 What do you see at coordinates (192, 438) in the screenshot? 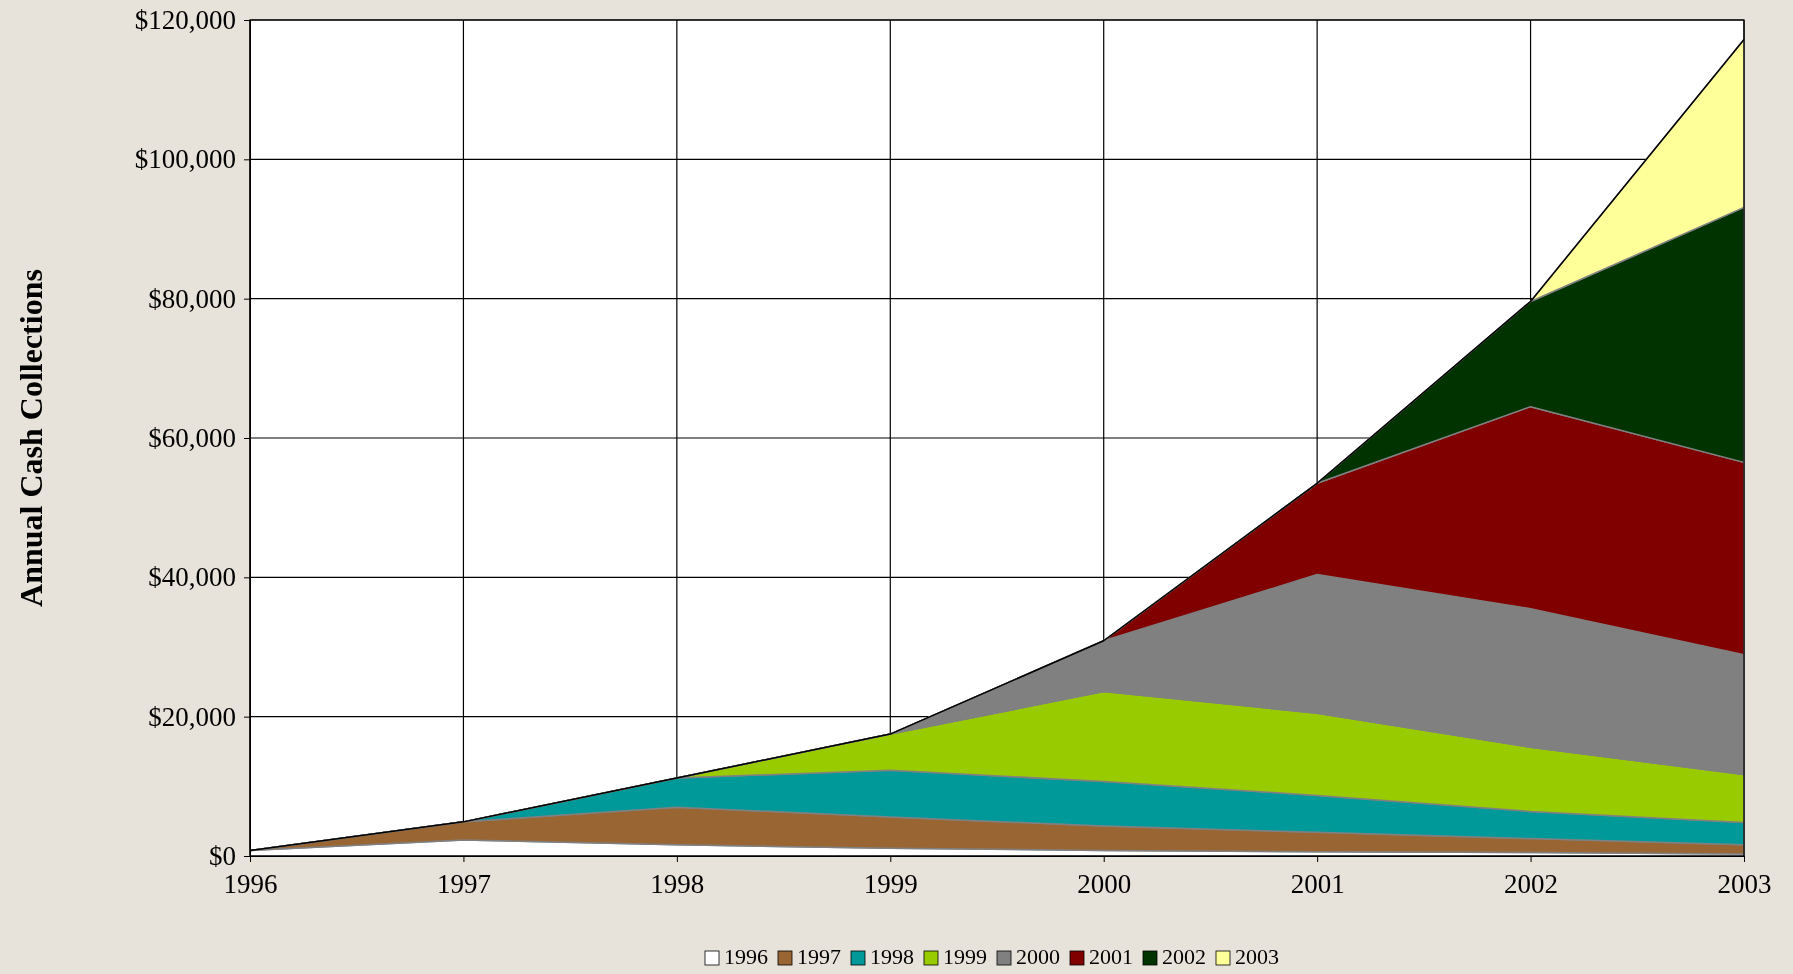
I see `y-tick-label: $60,000` at bounding box center [192, 438].